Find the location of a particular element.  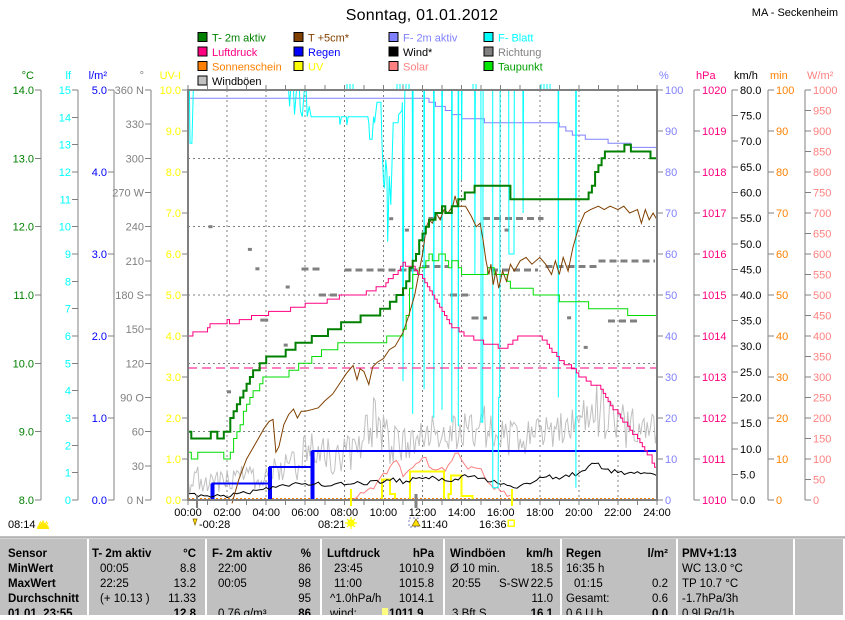

svg-text: 800 is located at coordinates (822, 173).